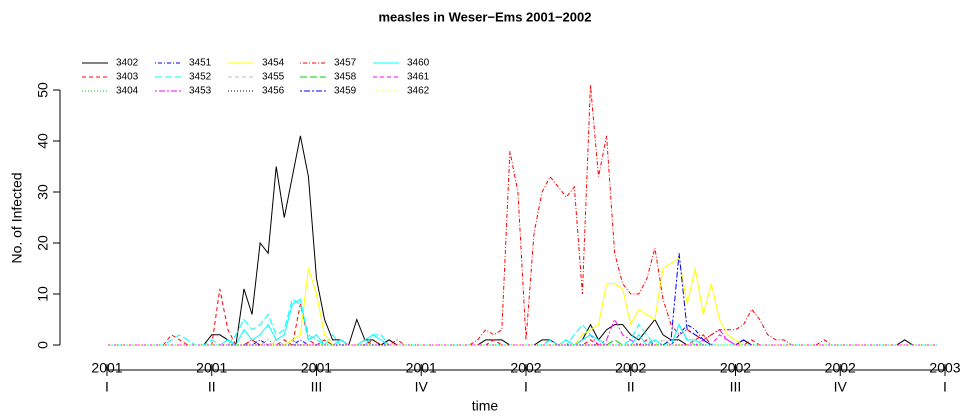  I want to click on y-tick-label: 20, so click(43, 243).